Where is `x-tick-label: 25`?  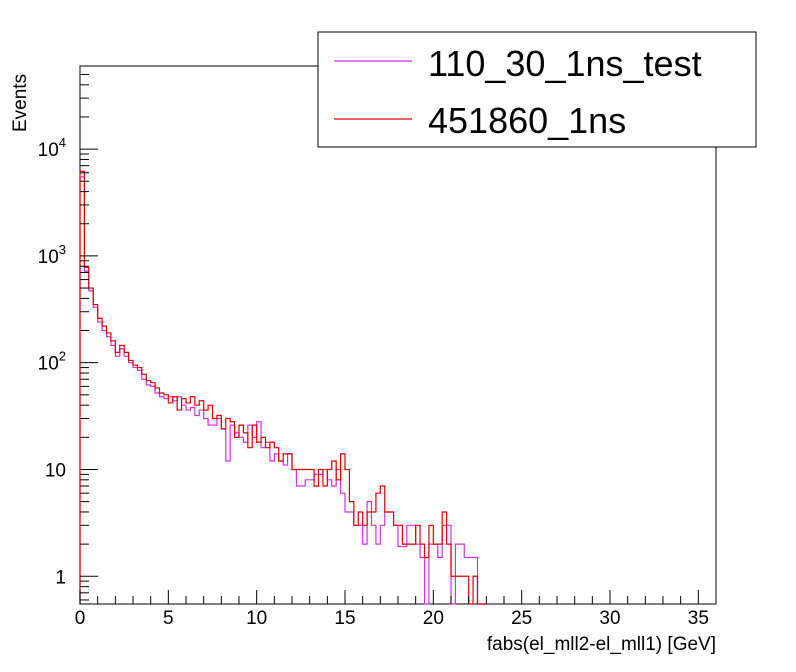
x-tick-label: 25 is located at coordinates (521, 618).